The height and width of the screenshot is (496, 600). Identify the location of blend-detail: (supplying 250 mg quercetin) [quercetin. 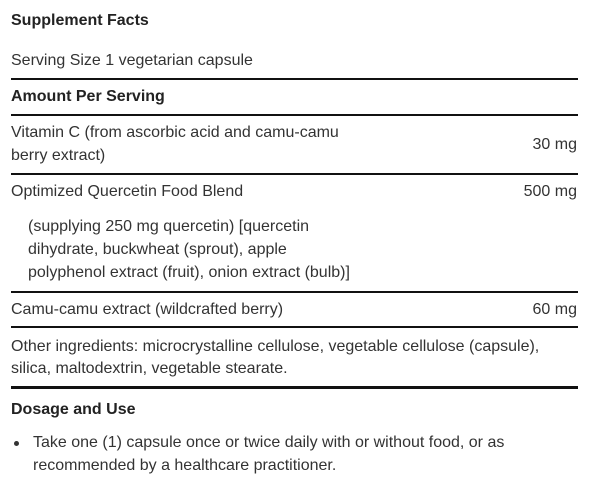
(169, 226).